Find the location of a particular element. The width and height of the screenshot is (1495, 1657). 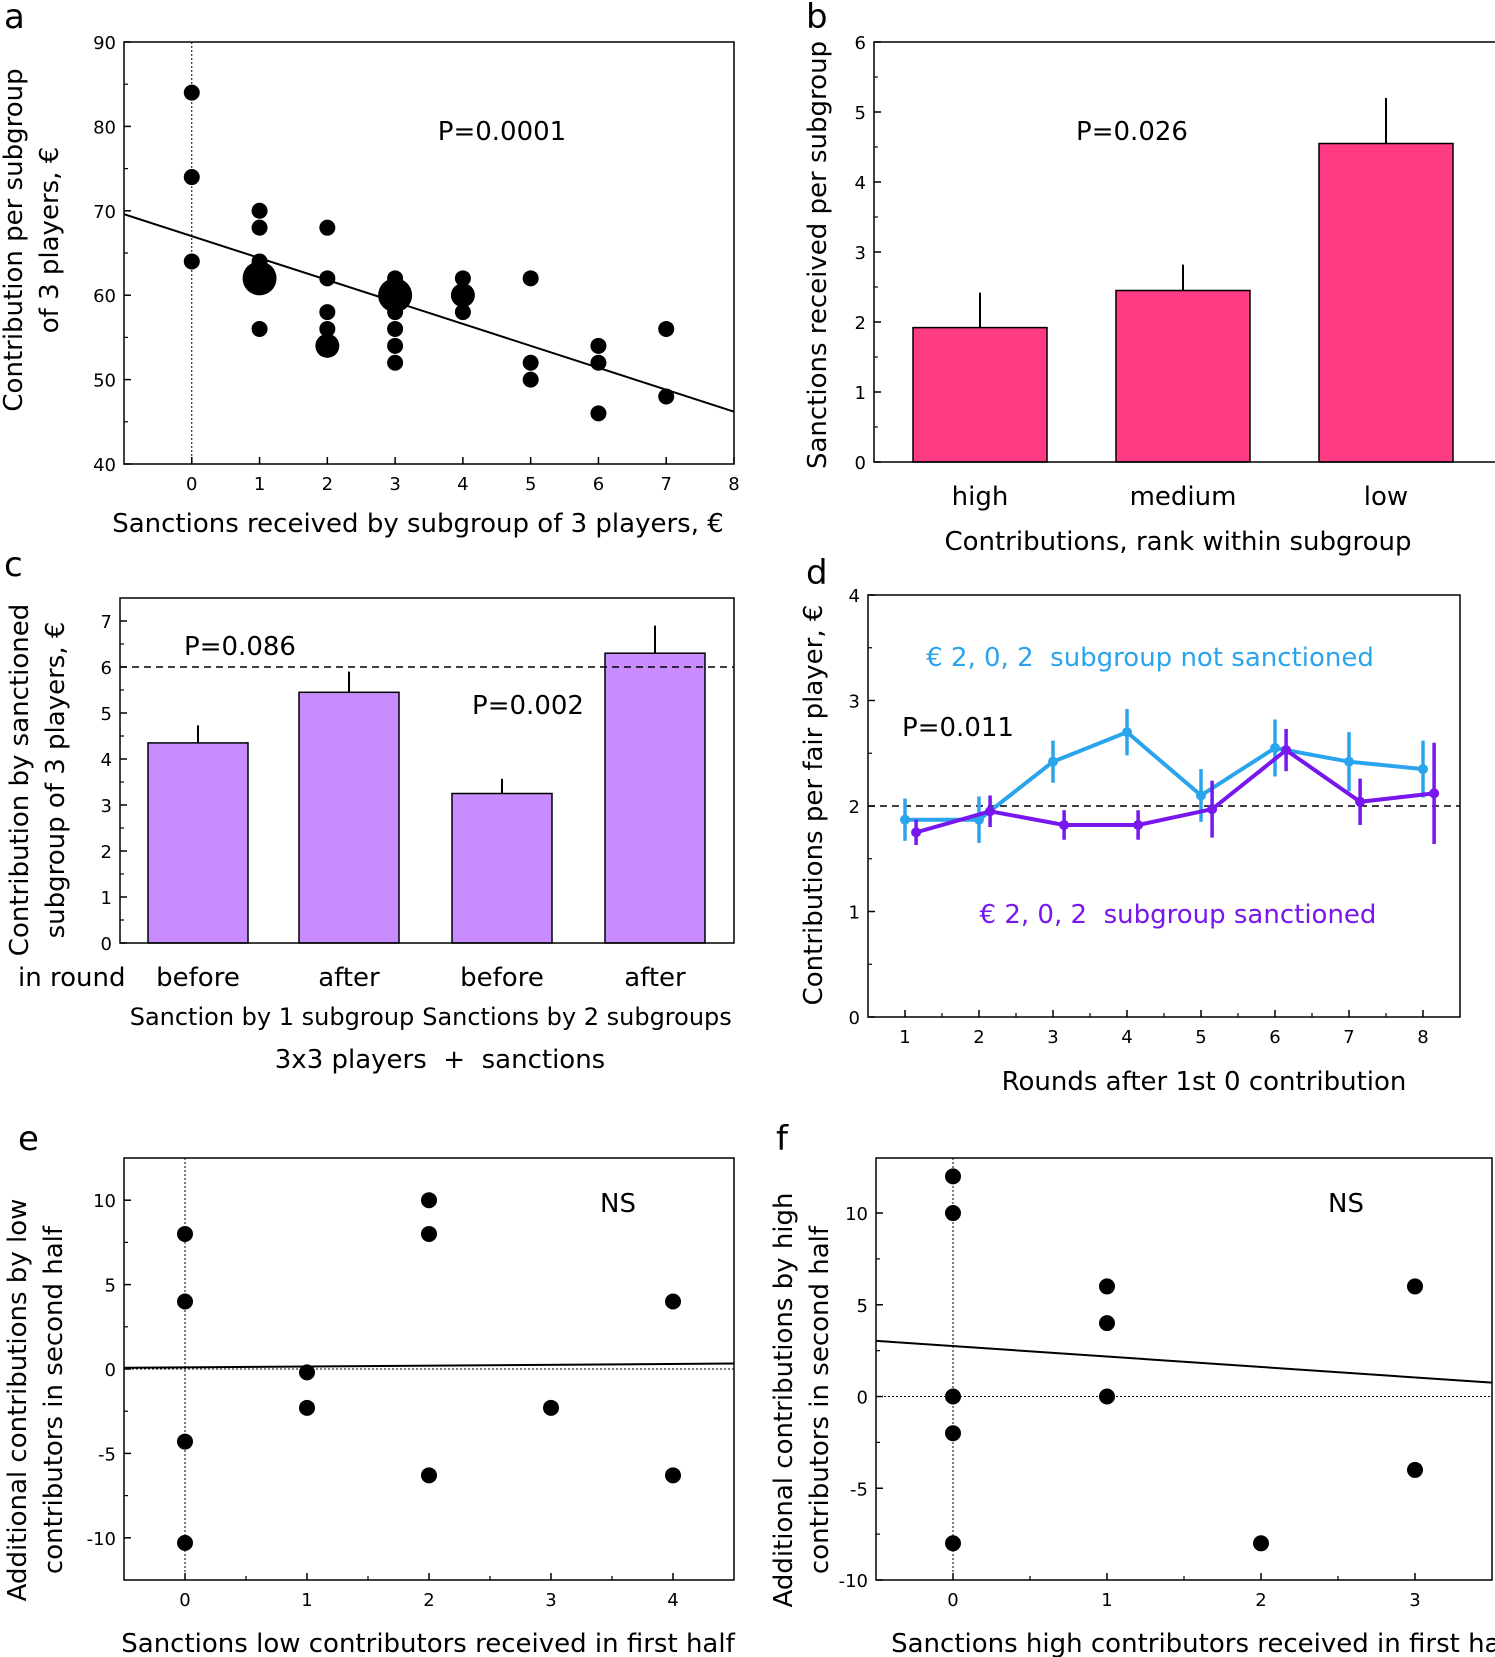

bars-b: high medium low is located at coordinates (1183, 305).